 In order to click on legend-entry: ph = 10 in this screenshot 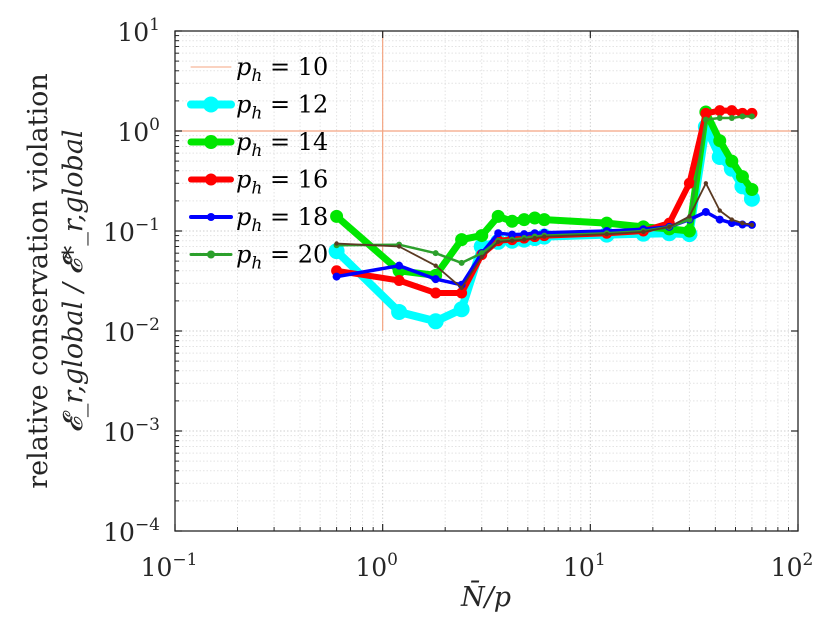, I will do `click(259, 69)`.